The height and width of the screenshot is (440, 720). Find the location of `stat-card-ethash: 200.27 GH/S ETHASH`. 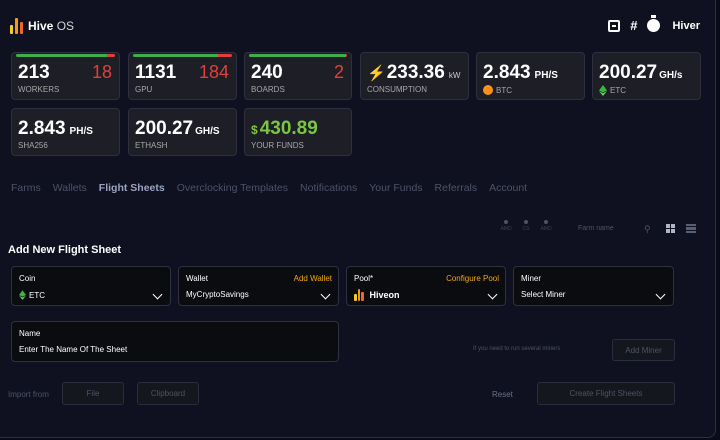

stat-card-ethash: 200.27 GH/S ETHASH is located at coordinates (182, 132).